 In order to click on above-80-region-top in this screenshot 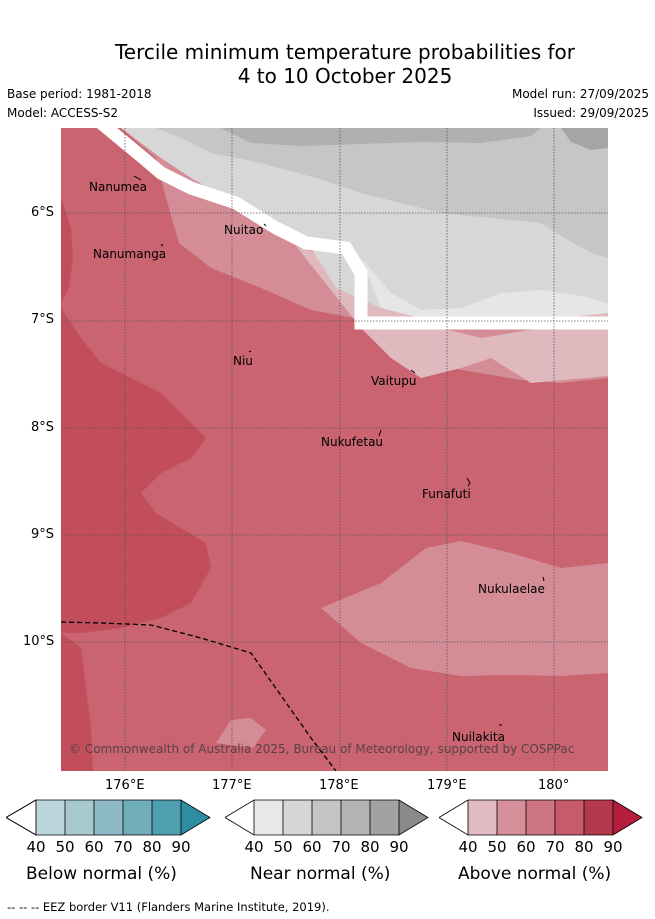, I will do `click(67, 250)`.